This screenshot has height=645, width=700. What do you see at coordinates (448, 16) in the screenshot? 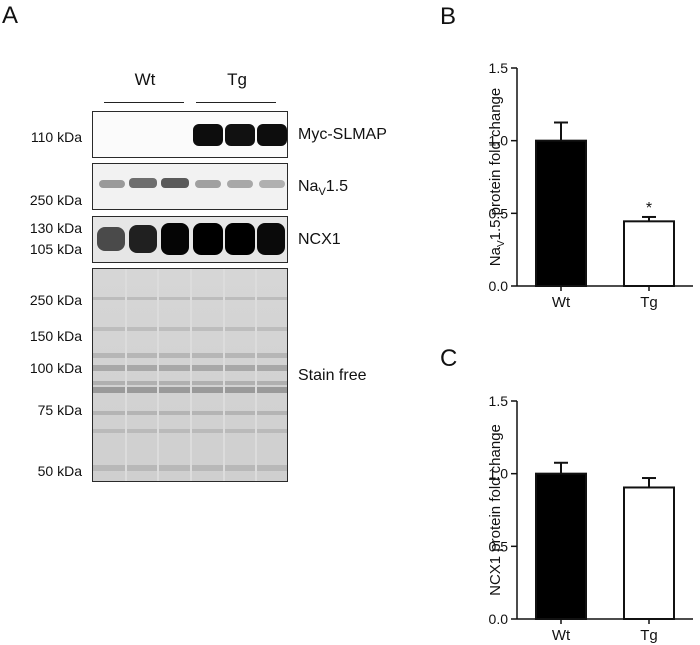
I see `panel-letter: B` at bounding box center [448, 16].